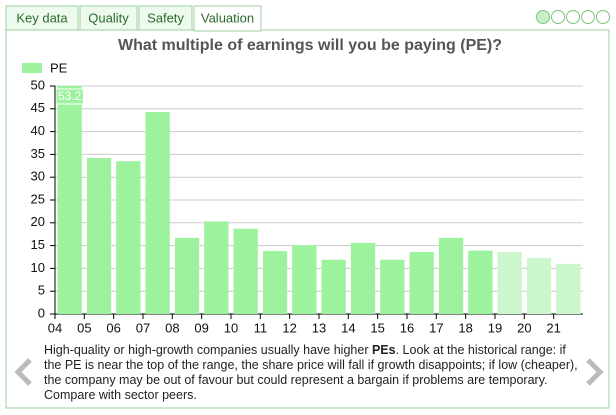 This screenshot has width=616, height=415. What do you see at coordinates (465, 327) in the screenshot?
I see `x-tick-label: 18` at bounding box center [465, 327].